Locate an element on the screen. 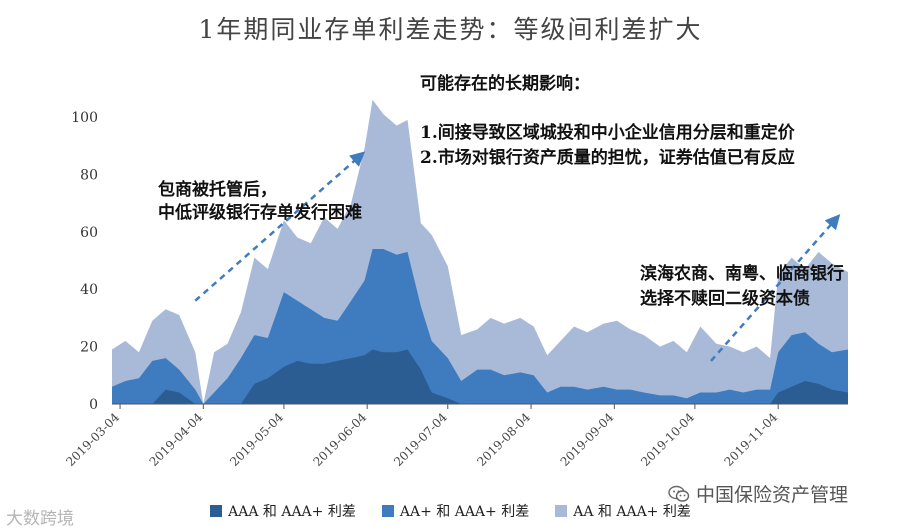 This screenshot has height=532, width=901. legend-item-aa-plus: AA+ 和 AAA+ 利差 is located at coordinates (455, 511).